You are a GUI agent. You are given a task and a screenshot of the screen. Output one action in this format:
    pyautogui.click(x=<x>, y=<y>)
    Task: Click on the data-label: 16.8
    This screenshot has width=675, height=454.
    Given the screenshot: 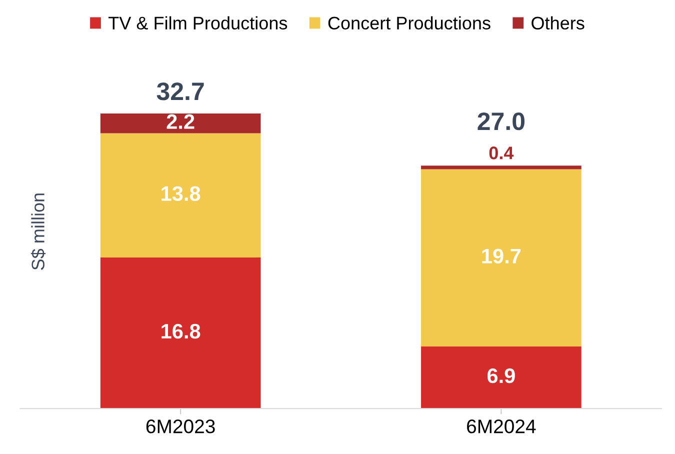 What is the action you would take?
    pyautogui.click(x=181, y=331)
    